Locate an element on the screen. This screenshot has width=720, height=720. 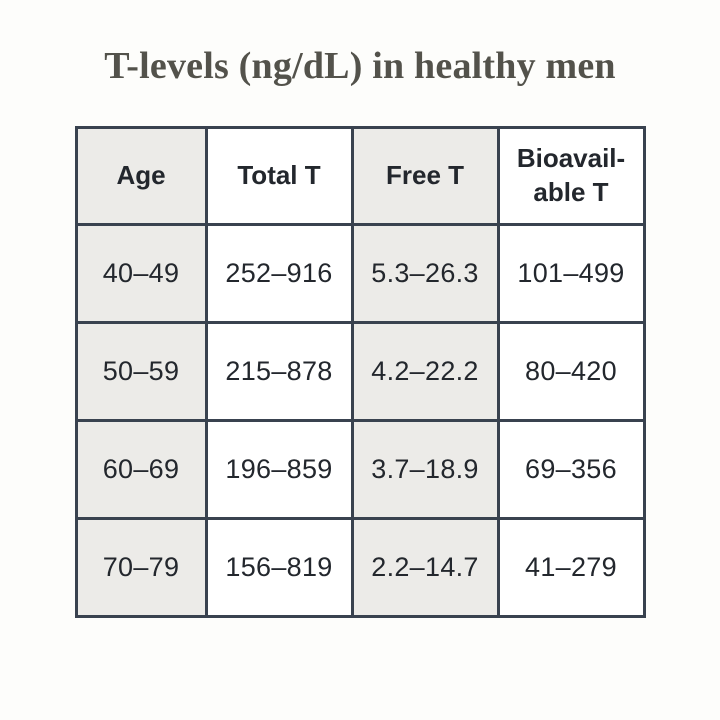
table-row: 70–79 156–819 2.2–14.7 41–279 is located at coordinates (360, 567).